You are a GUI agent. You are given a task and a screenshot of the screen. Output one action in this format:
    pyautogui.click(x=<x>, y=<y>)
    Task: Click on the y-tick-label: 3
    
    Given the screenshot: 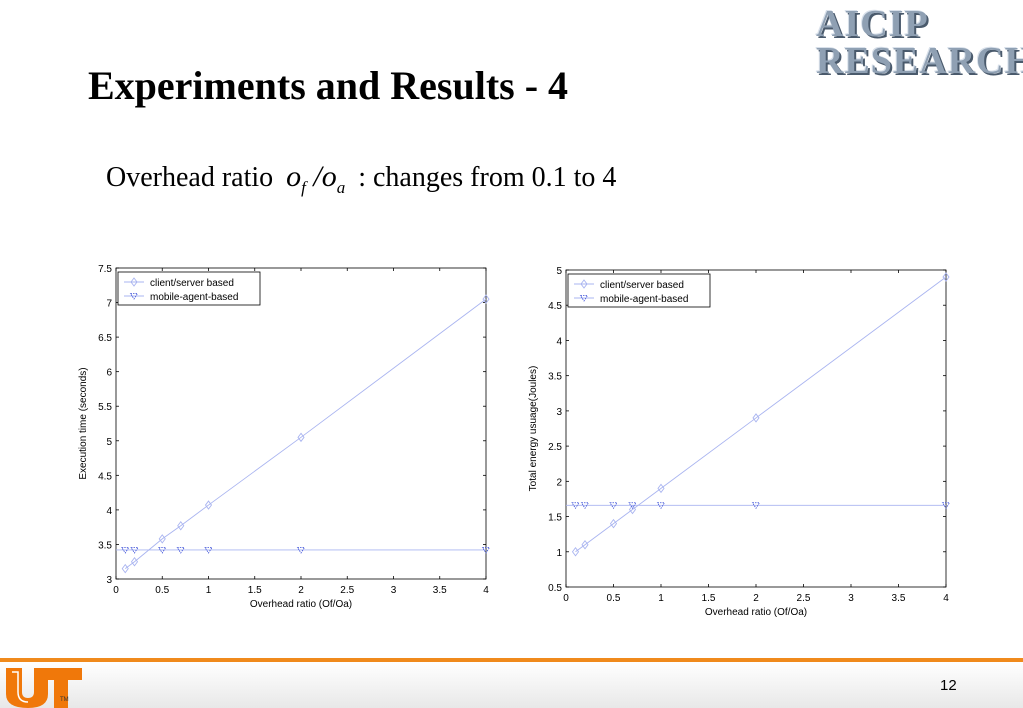 What is the action you would take?
    pyautogui.click(x=109, y=580)
    